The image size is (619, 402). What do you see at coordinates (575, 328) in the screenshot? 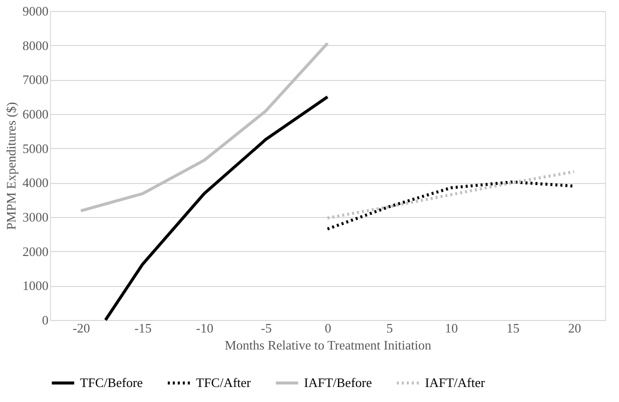
I see `x-tick-label: 20` at bounding box center [575, 328].